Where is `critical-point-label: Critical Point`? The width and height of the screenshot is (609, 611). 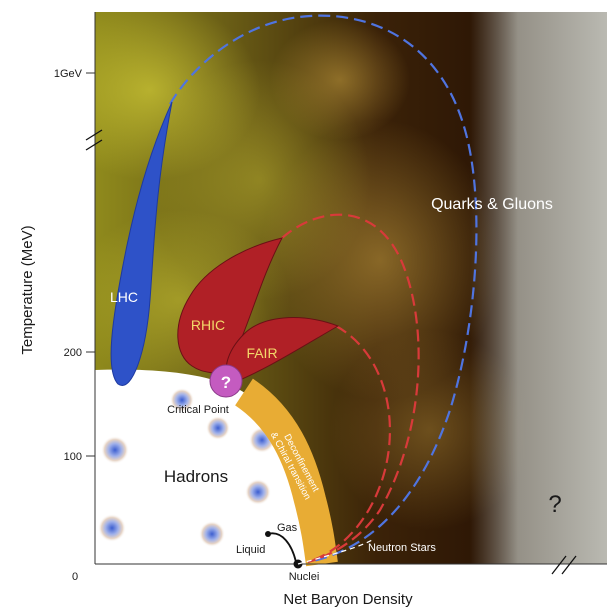 critical-point-label: Critical Point is located at coordinates (198, 410).